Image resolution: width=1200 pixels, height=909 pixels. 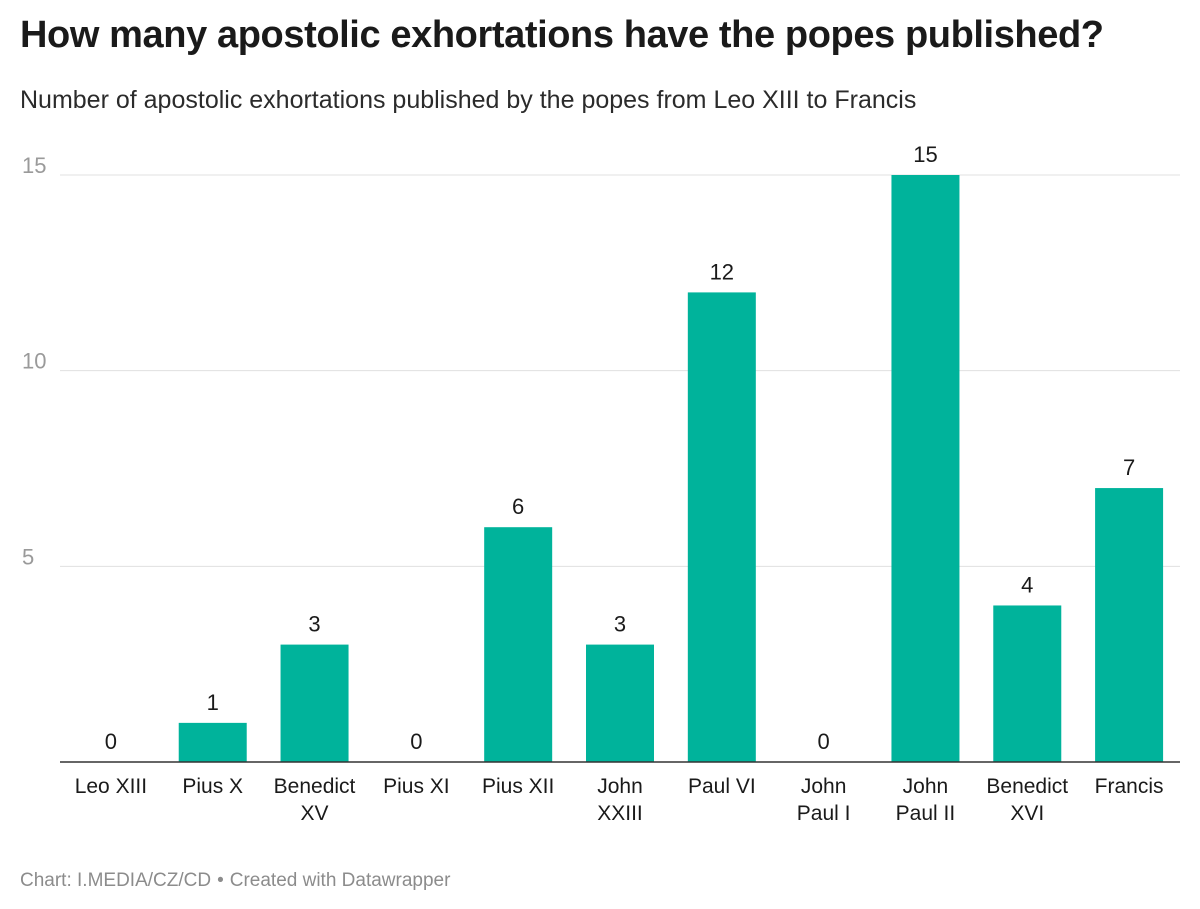 I want to click on x-tick-label: John XXIII, so click(x=620, y=800).